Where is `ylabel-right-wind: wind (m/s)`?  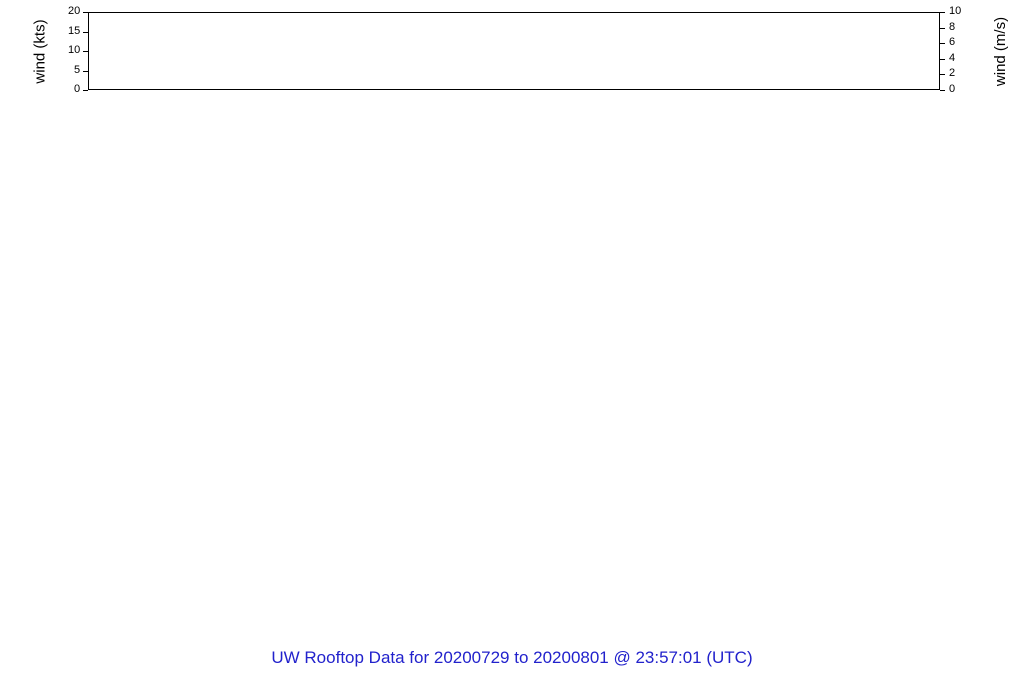
ylabel-right-wind: wind (m/s) is located at coordinates (1000, 51).